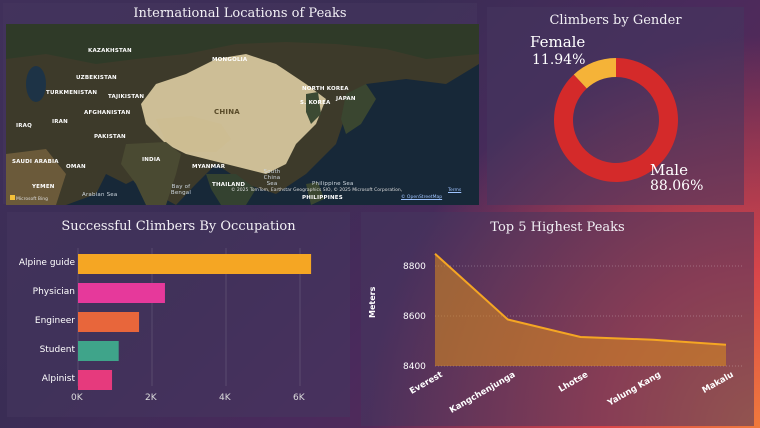 The height and width of the screenshot is (428, 760). I want to click on occupation-title: Successful Climbers By Occupation, so click(178, 226).